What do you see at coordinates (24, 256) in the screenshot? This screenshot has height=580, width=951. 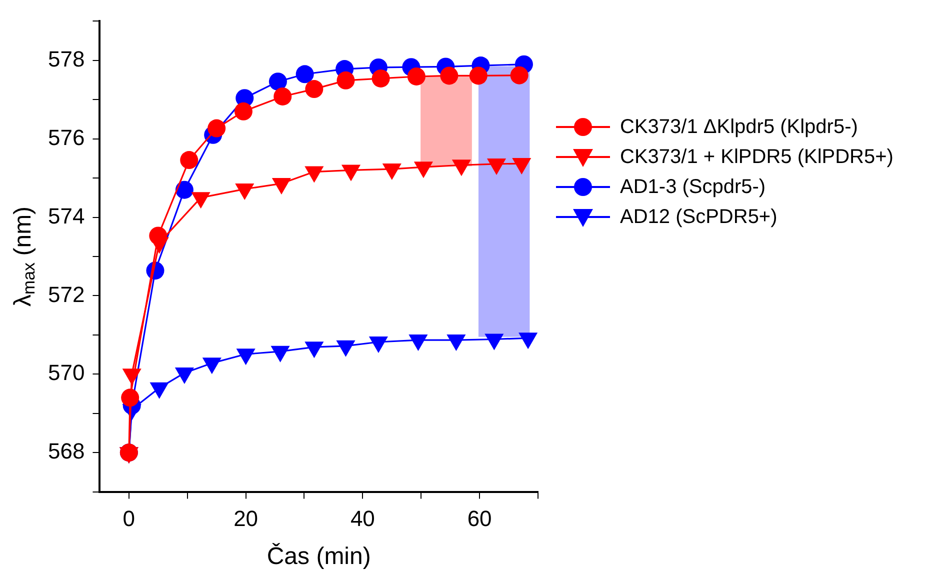 I see `y-axis-title: λmax (nm)` at bounding box center [24, 256].